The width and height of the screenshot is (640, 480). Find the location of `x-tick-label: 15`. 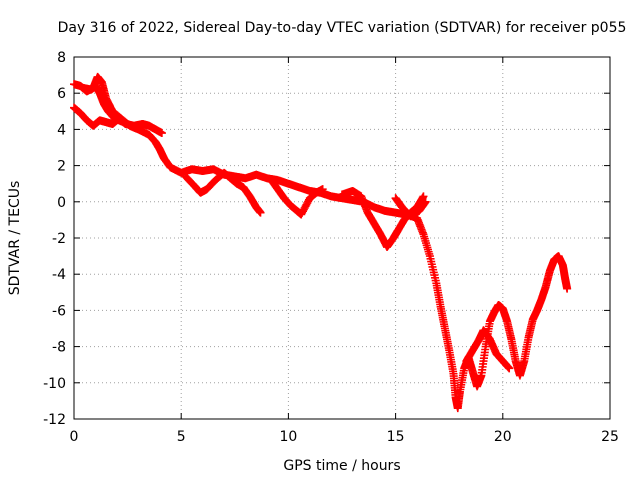

x-tick-label: 15 is located at coordinates (396, 437).